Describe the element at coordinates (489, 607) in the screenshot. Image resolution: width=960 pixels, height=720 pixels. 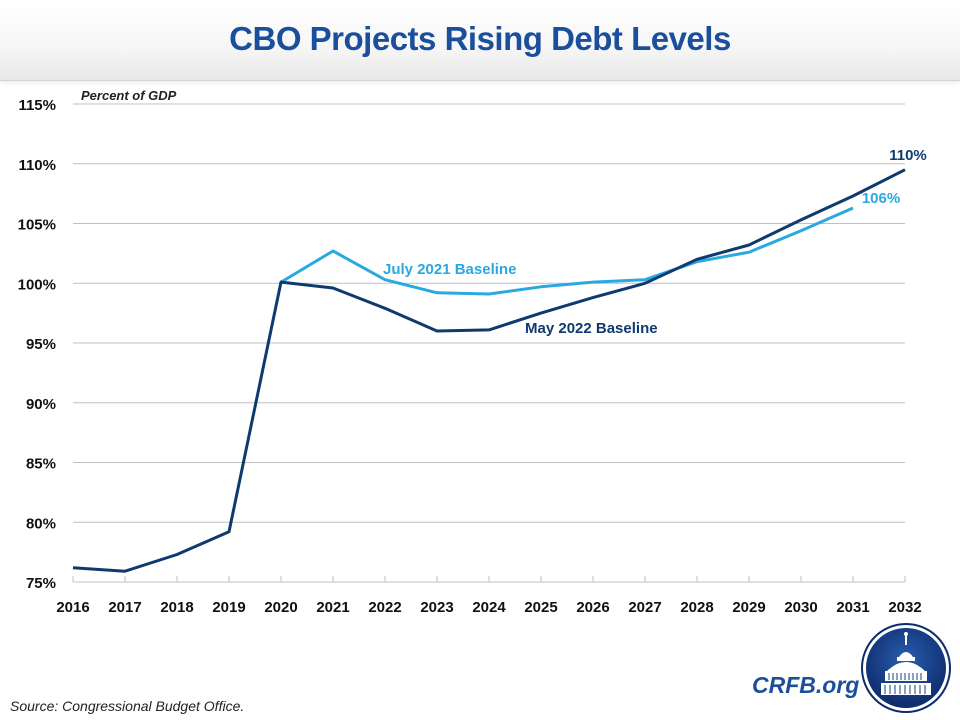
I see `x-tick-label: 2024` at that location.